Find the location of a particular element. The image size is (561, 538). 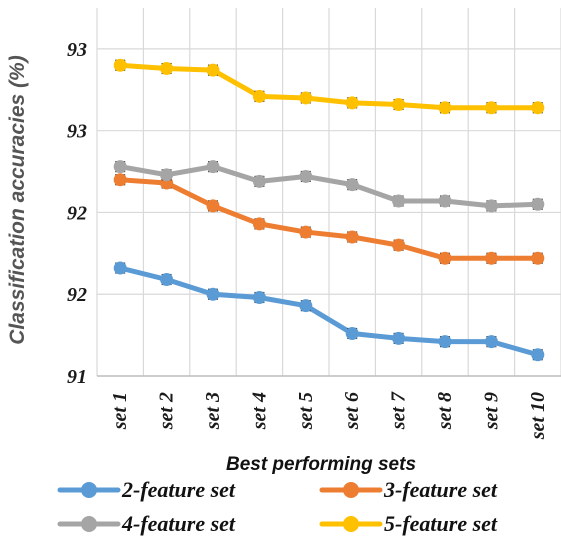

x-tick-label: set 4 is located at coordinates (259, 411).